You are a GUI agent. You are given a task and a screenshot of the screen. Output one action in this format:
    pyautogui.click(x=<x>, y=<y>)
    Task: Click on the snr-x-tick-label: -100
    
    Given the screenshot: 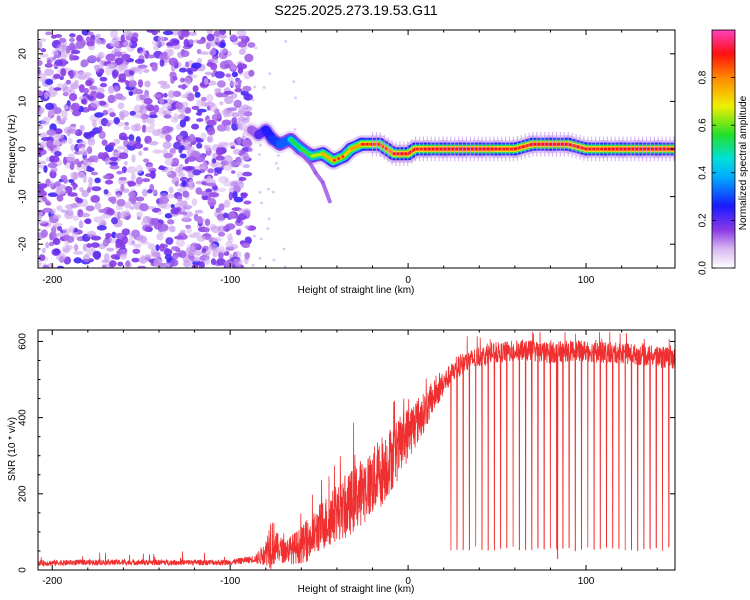 What is the action you would take?
    pyautogui.click(x=230, y=581)
    